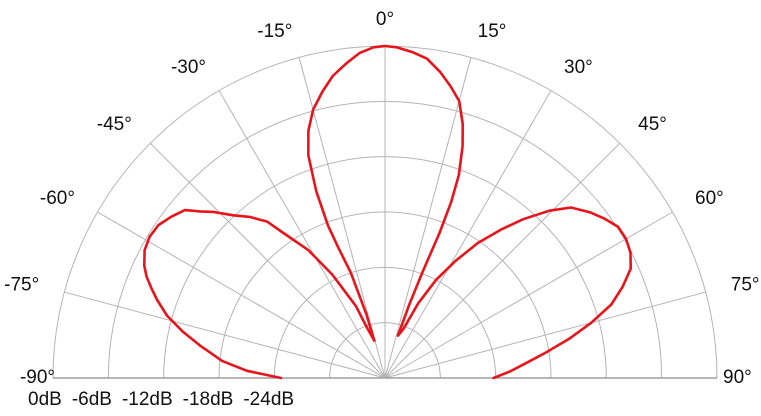  Describe the element at coordinates (21, 284) in the screenshot. I see `angle-tick-label: -75°` at that location.